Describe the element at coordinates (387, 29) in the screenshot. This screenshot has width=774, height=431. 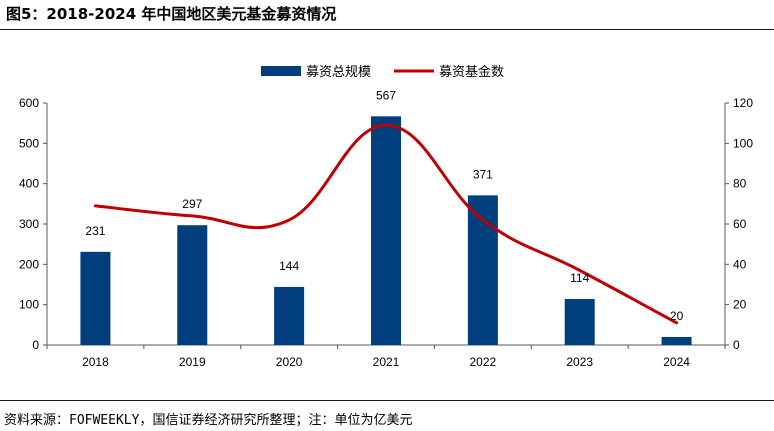
I see `top-divider` at that location.